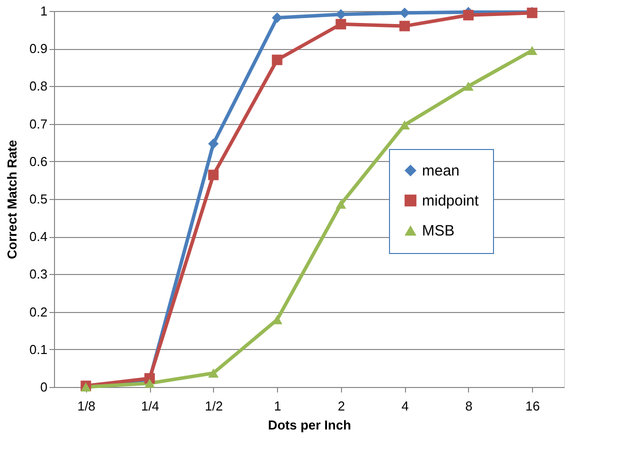 The height and width of the screenshot is (464, 636). Describe the element at coordinates (38, 48) in the screenshot. I see `y-tick-label: 0.9` at that location.